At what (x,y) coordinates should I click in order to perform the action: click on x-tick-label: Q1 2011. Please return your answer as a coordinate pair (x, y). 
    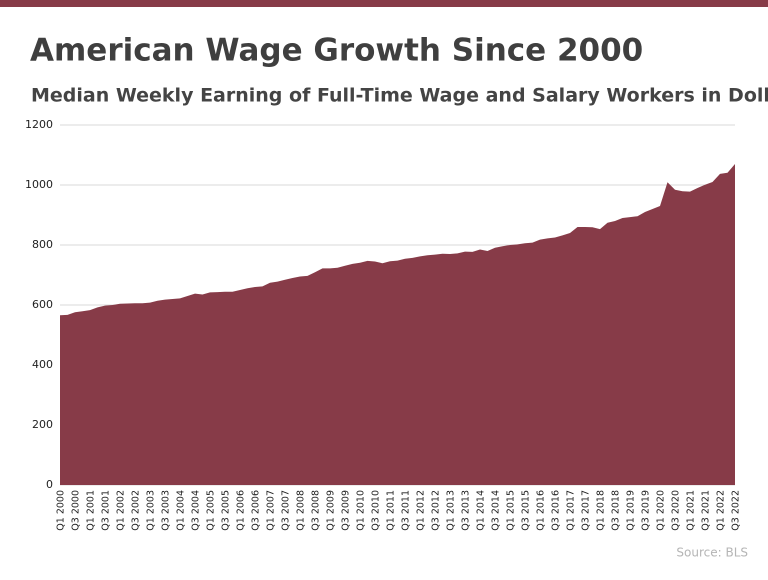
    Looking at the image, I should click on (391, 510).